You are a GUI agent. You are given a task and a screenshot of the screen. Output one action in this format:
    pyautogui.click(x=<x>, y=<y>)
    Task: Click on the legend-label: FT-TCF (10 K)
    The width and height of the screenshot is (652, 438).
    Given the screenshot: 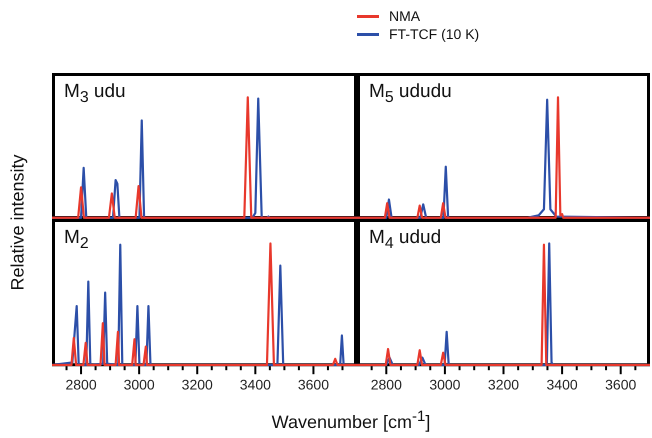 What is the action you would take?
    pyautogui.click(x=434, y=34)
    